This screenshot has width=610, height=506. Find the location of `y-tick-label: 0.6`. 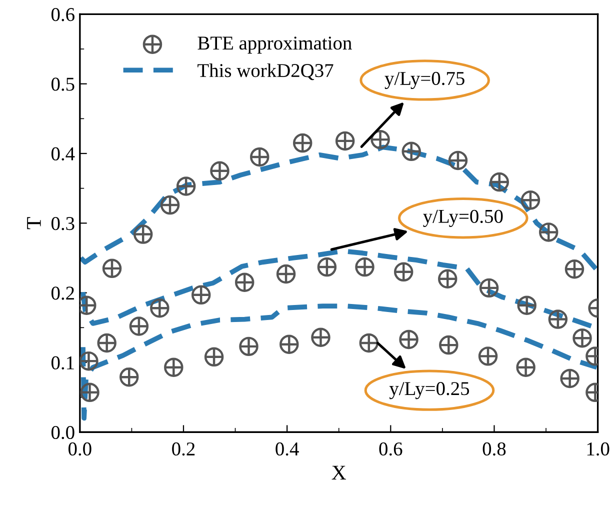

y-tick-label: 0.6 is located at coordinates (62, 15).